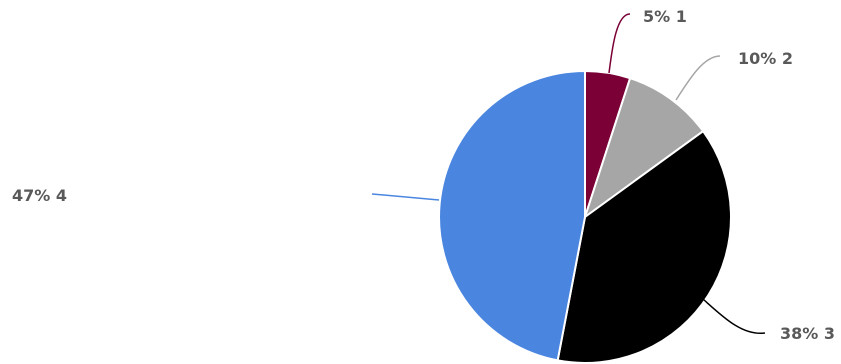 The height and width of the screenshot is (364, 841). I want to click on slice-label-3: 38% 3, so click(807, 333).